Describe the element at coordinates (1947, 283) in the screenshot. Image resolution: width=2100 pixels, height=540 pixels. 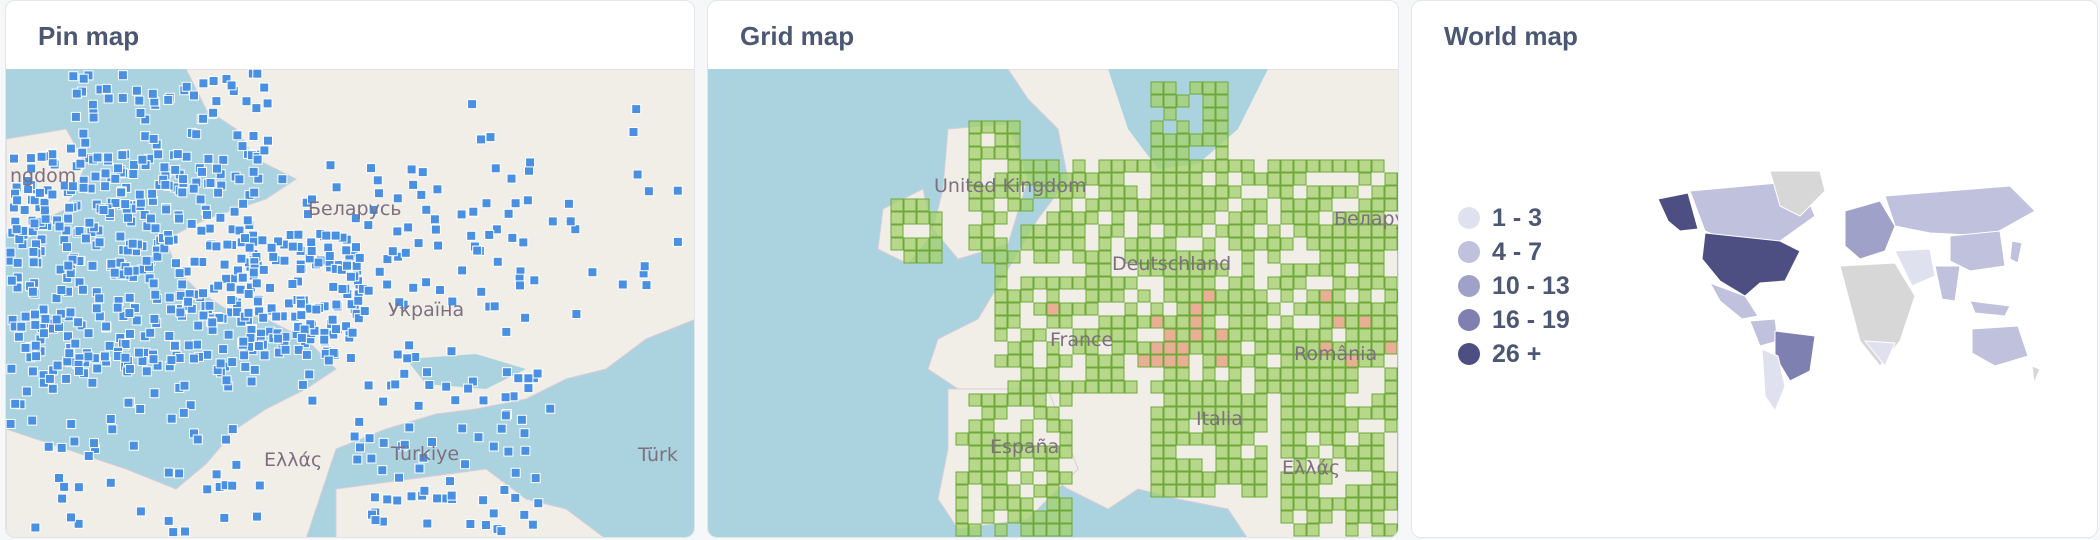
I see `country-india` at that location.